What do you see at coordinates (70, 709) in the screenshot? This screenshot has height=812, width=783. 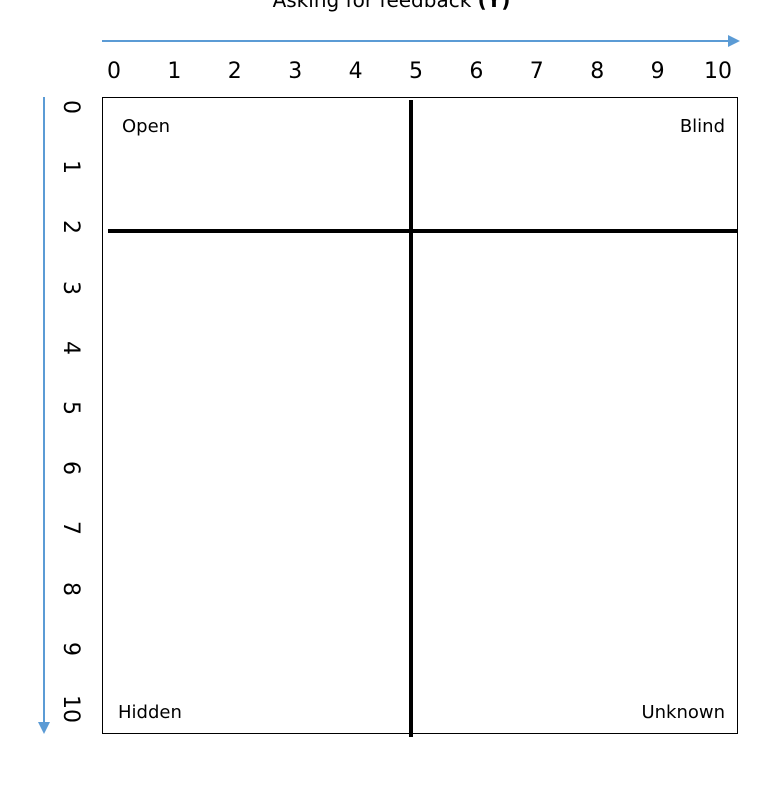 I see `y-axis-tick-label: 10` at bounding box center [70, 709].